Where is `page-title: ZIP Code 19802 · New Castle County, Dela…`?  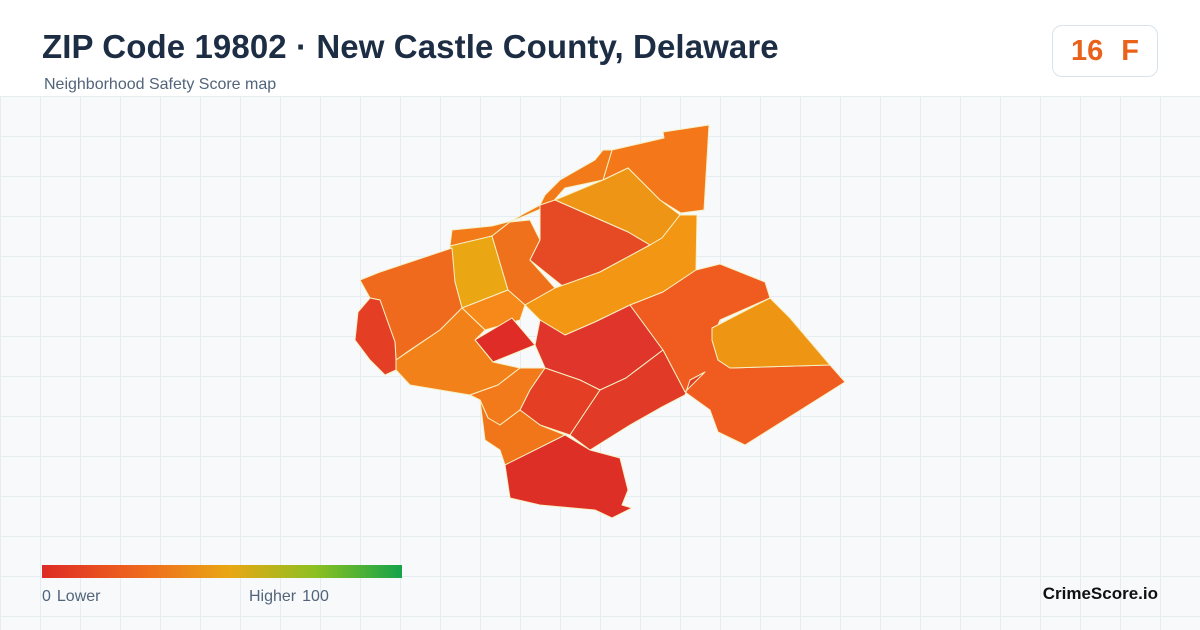 page-title: ZIP Code 19802 · New Castle County, Dela… is located at coordinates (410, 46).